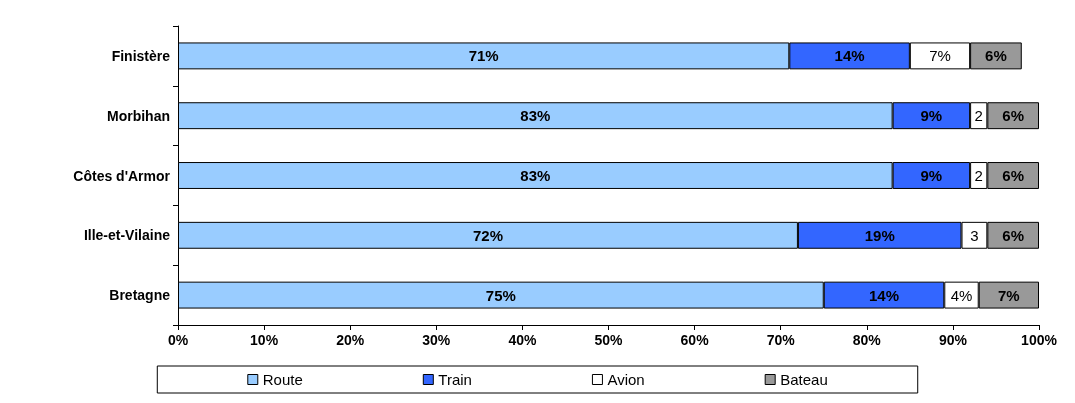  I want to click on y-tick-label: Ille-et-Vilaine, so click(127, 235).